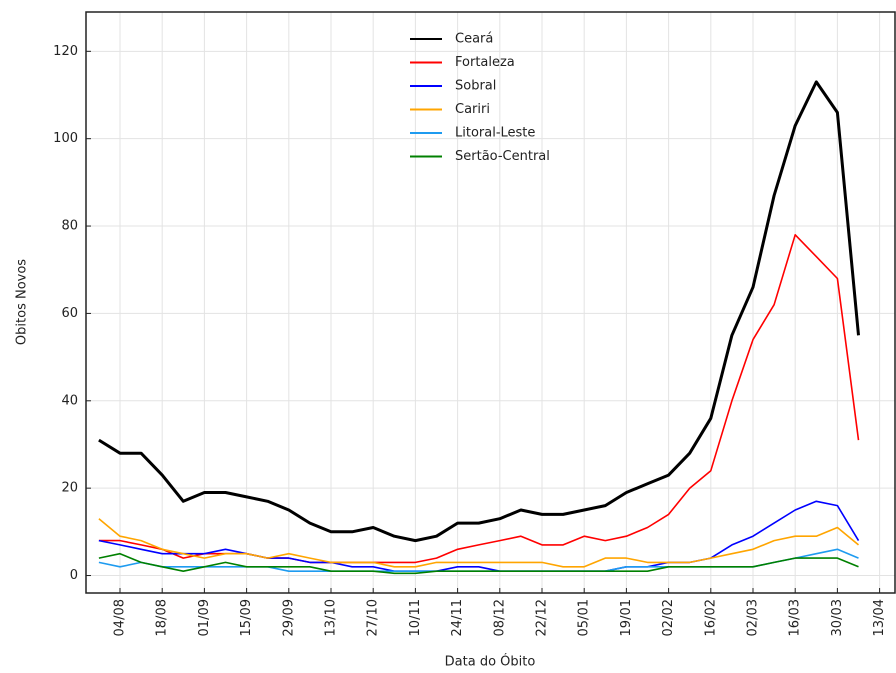 The image size is (896, 673). What do you see at coordinates (710, 617) in the screenshot?
I see `x-tick-label: 16/02` at bounding box center [710, 617].